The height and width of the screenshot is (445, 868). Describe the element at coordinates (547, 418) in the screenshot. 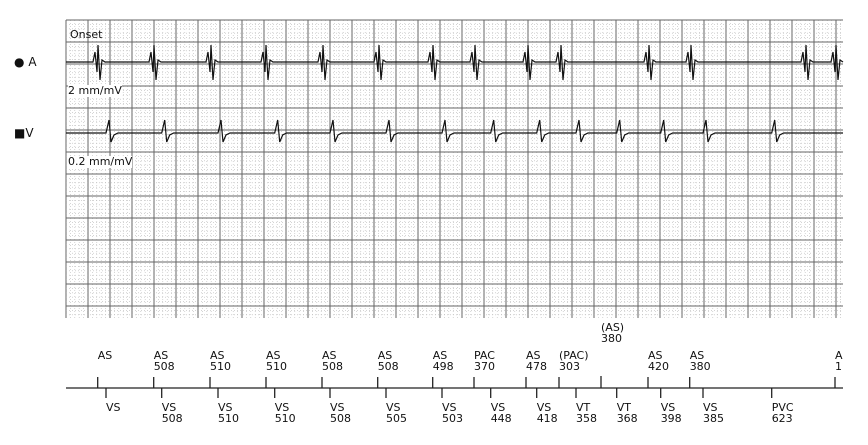

I see `ventricular-marker-interval: 418` at that location.